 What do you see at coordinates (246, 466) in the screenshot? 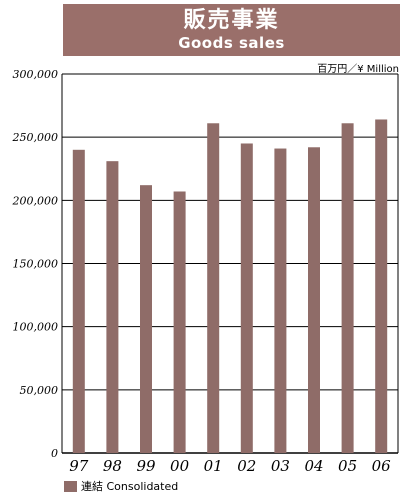
I see `x-tick-label: 02` at bounding box center [246, 466].